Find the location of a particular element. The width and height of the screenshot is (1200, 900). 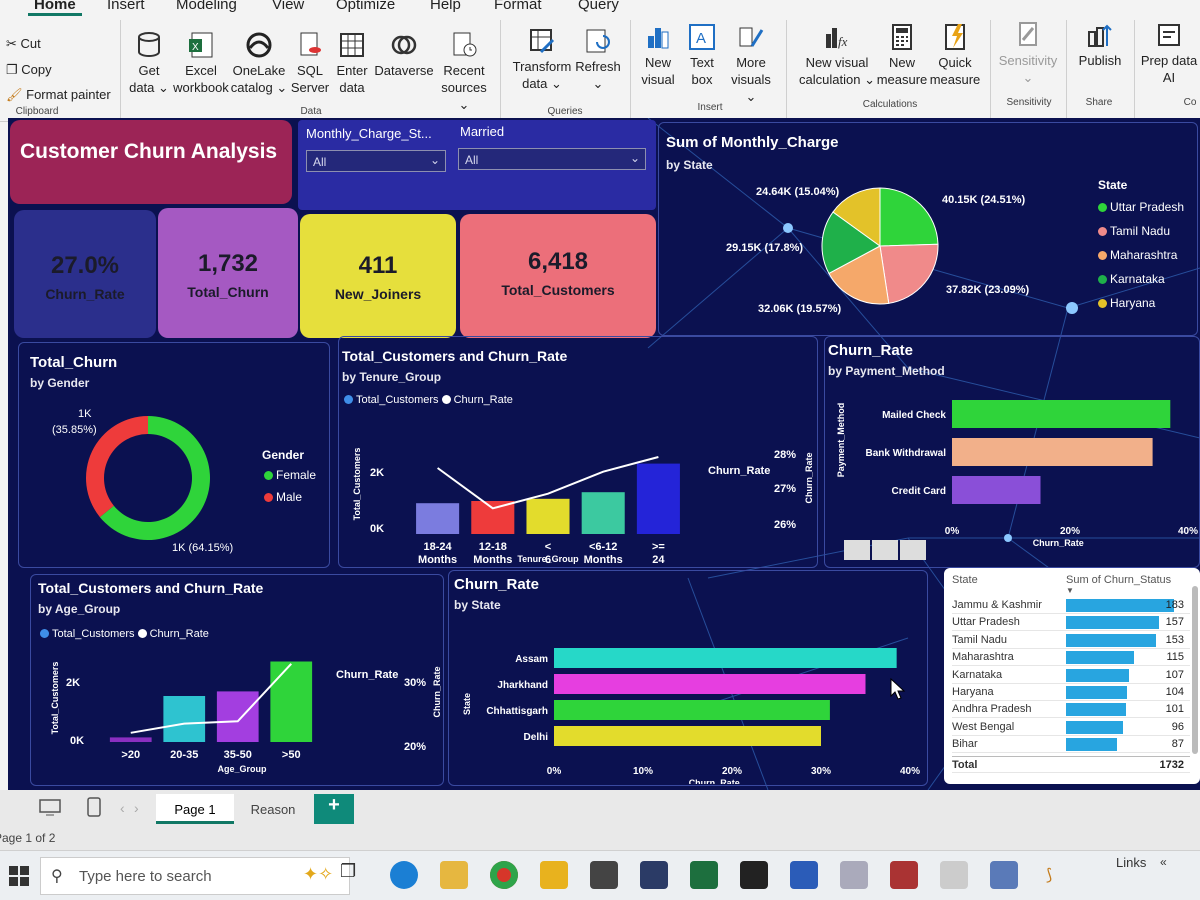

sql-server-button: SQL Server is located at coordinates (310, 63).